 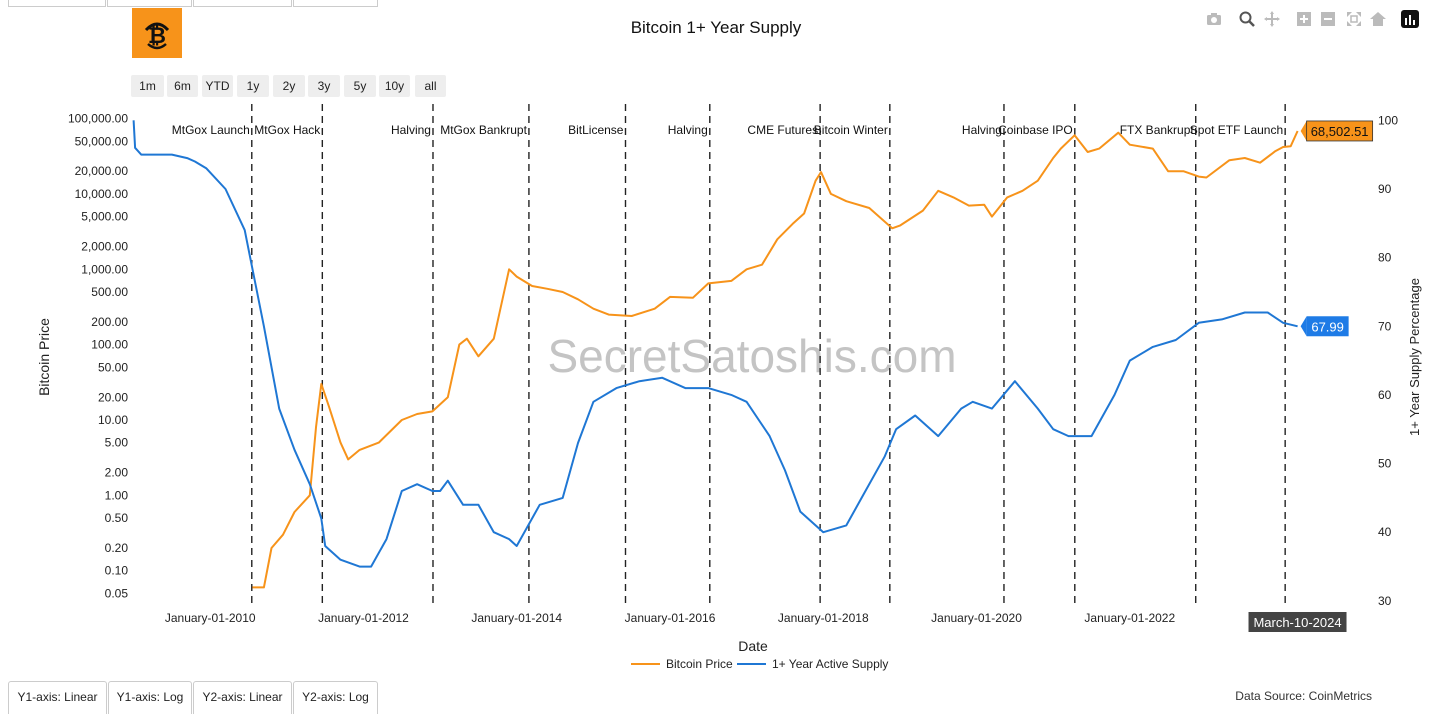 What do you see at coordinates (109, 345) in the screenshot?
I see `y1-tick-label: 100.00` at bounding box center [109, 345].